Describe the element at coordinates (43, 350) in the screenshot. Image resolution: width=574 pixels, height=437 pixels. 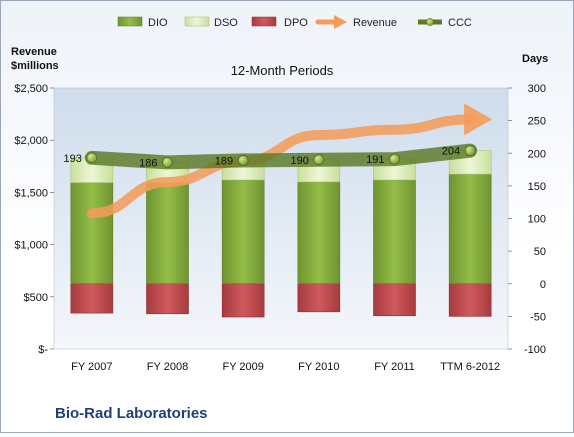
I see `left-axis-tick-label: $-` at that location.